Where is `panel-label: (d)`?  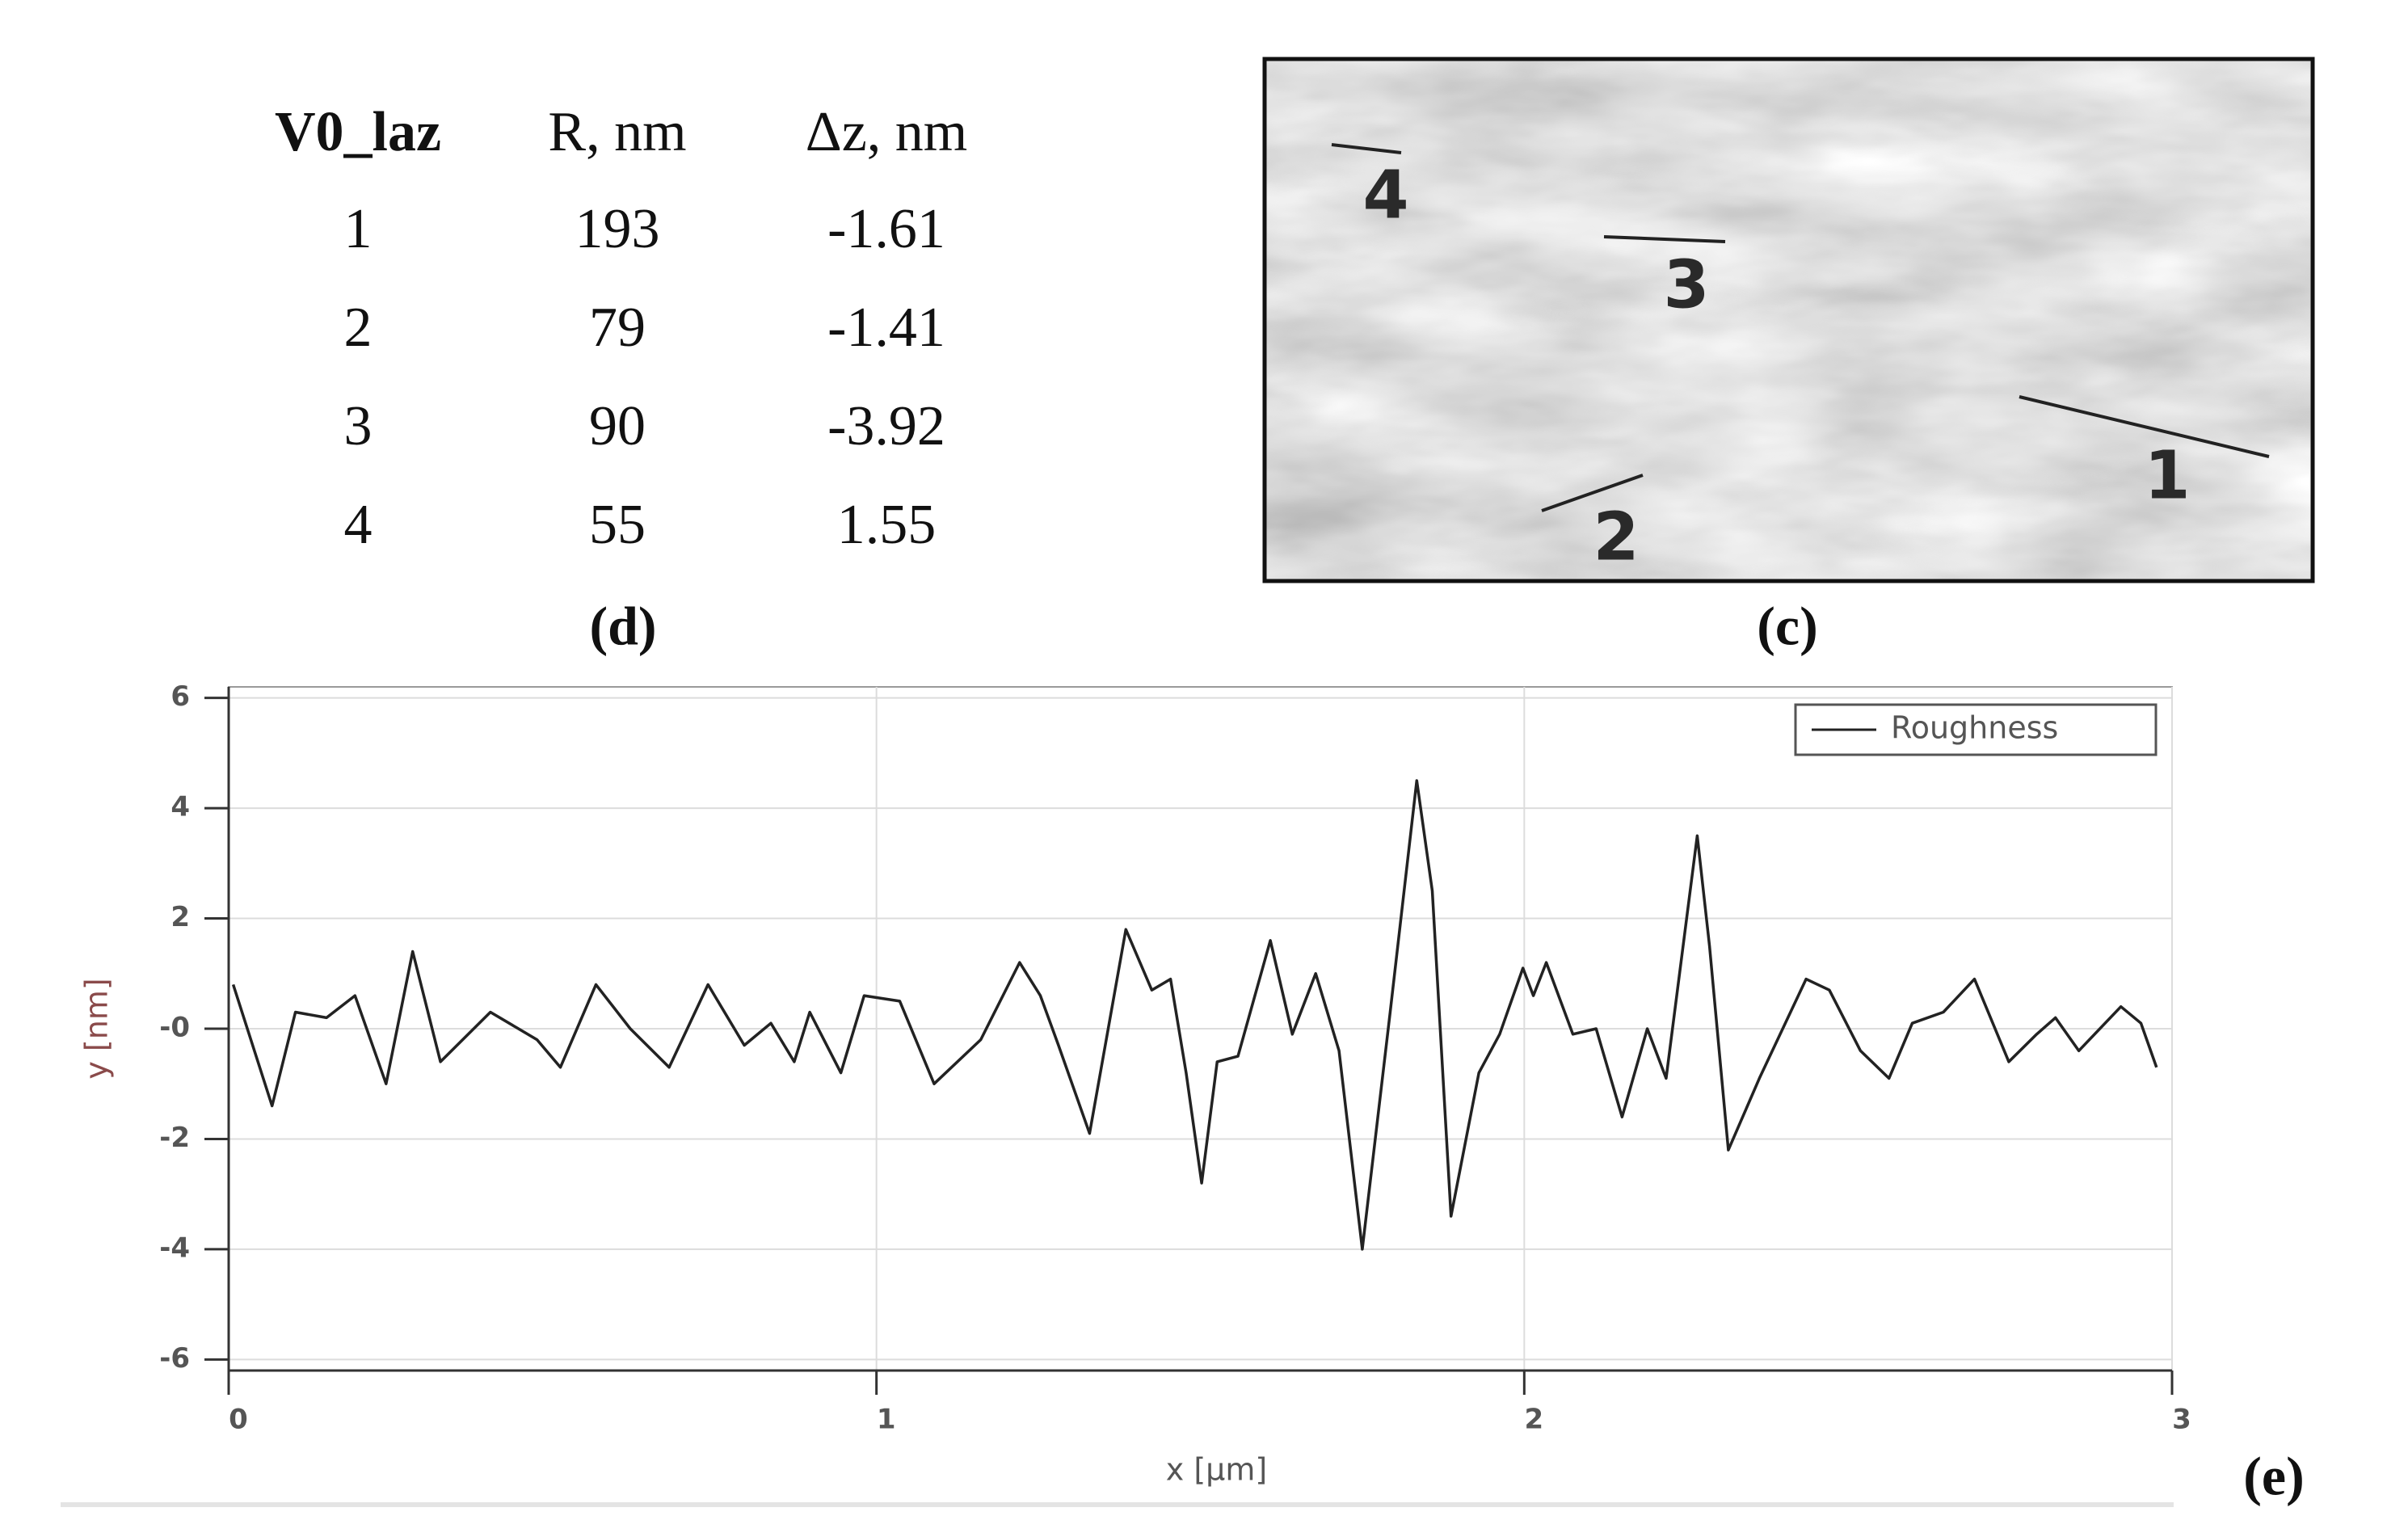
panel-label: (d) is located at coordinates (622, 626).